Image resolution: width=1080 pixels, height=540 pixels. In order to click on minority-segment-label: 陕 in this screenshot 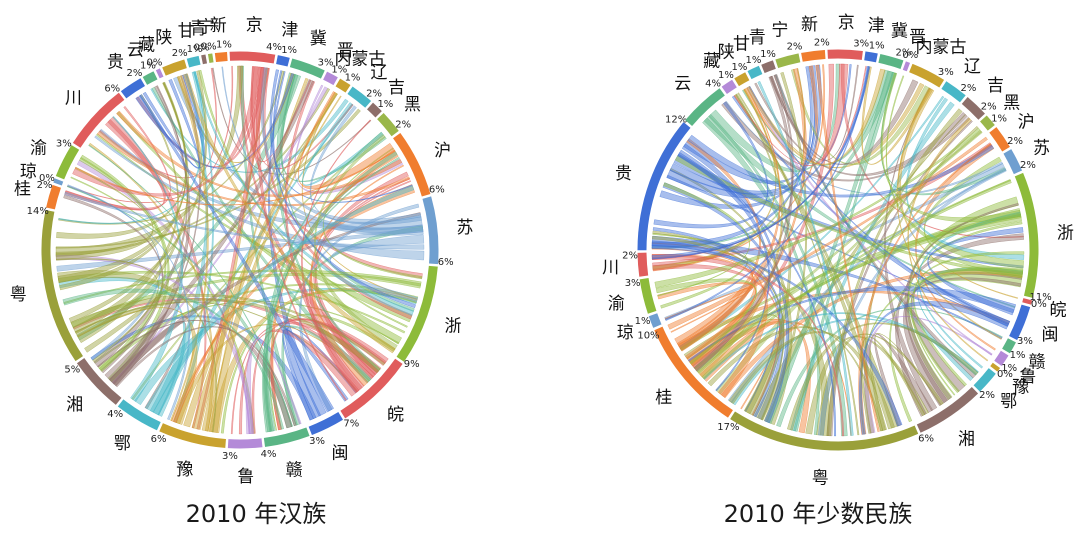, I will do `click(726, 52)`.